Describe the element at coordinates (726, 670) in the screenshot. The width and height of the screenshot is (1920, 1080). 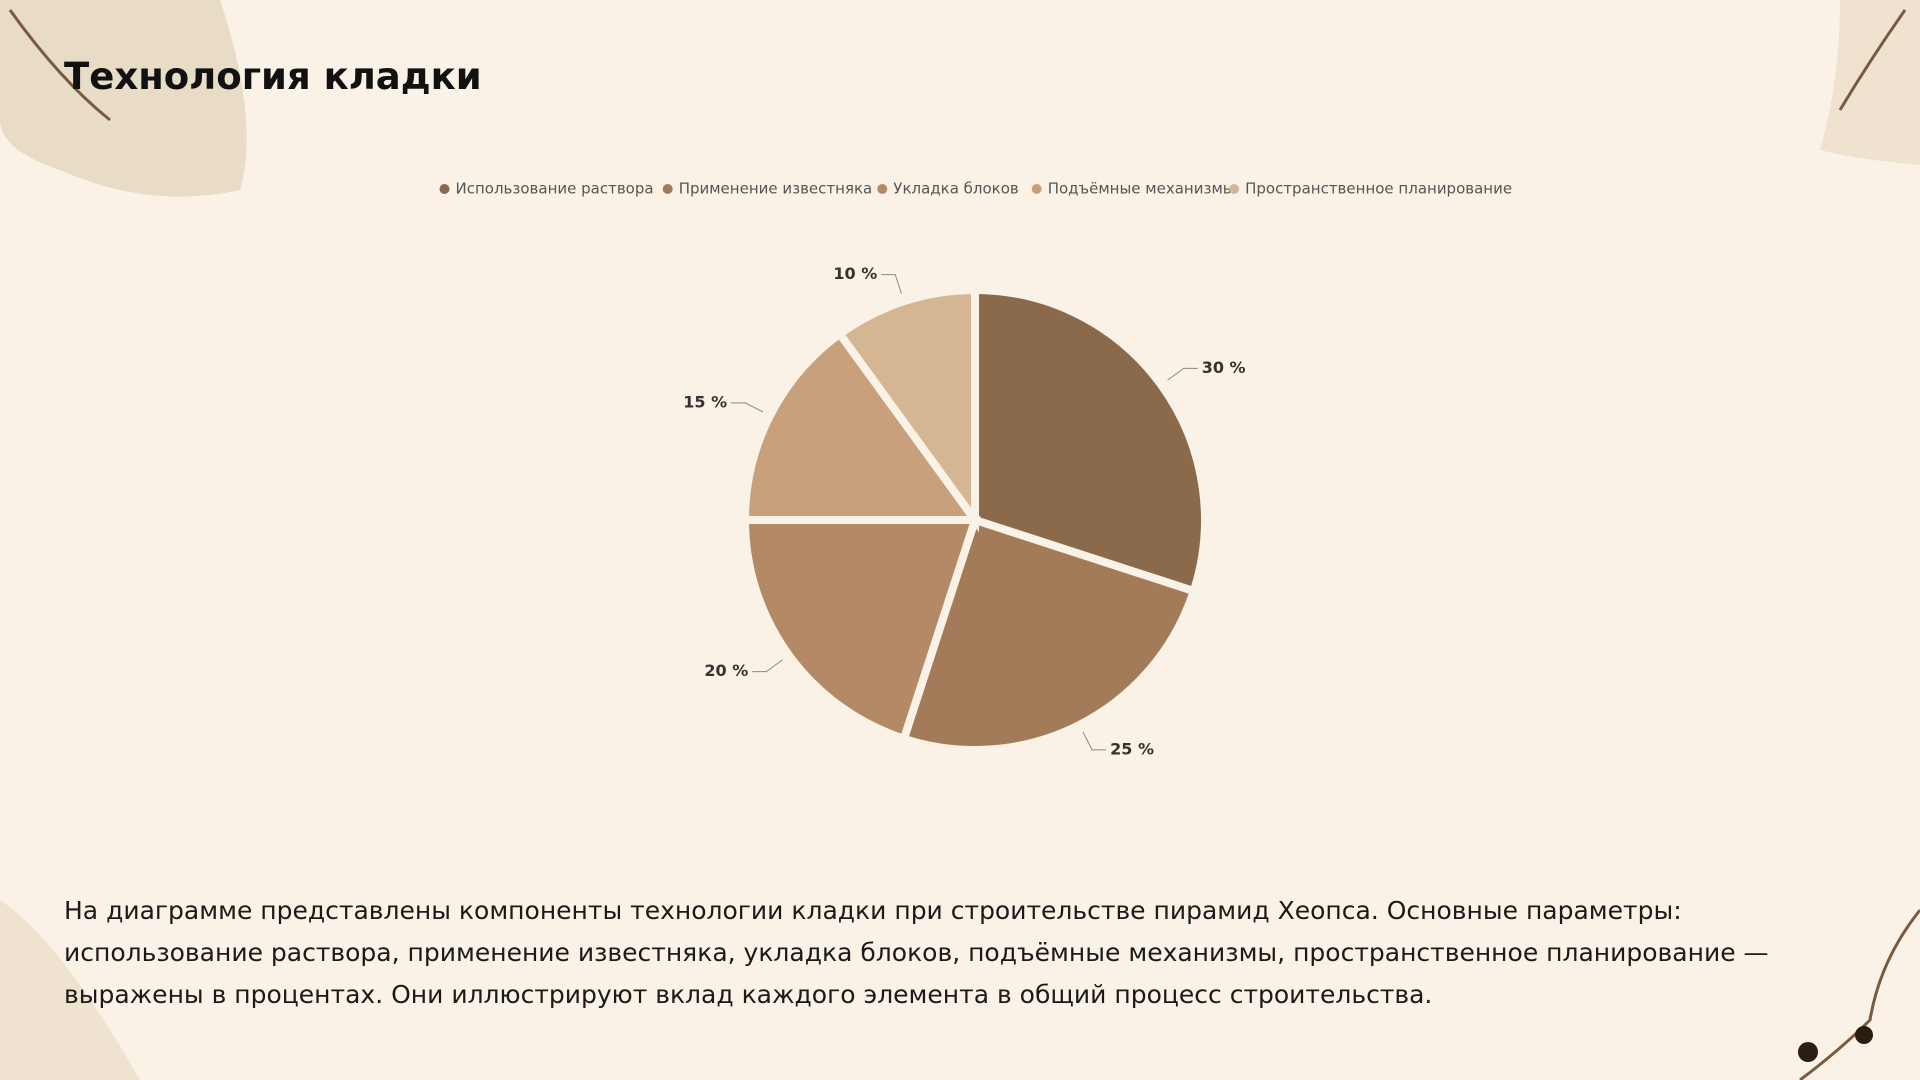
I see `data-label: 20 %` at that location.